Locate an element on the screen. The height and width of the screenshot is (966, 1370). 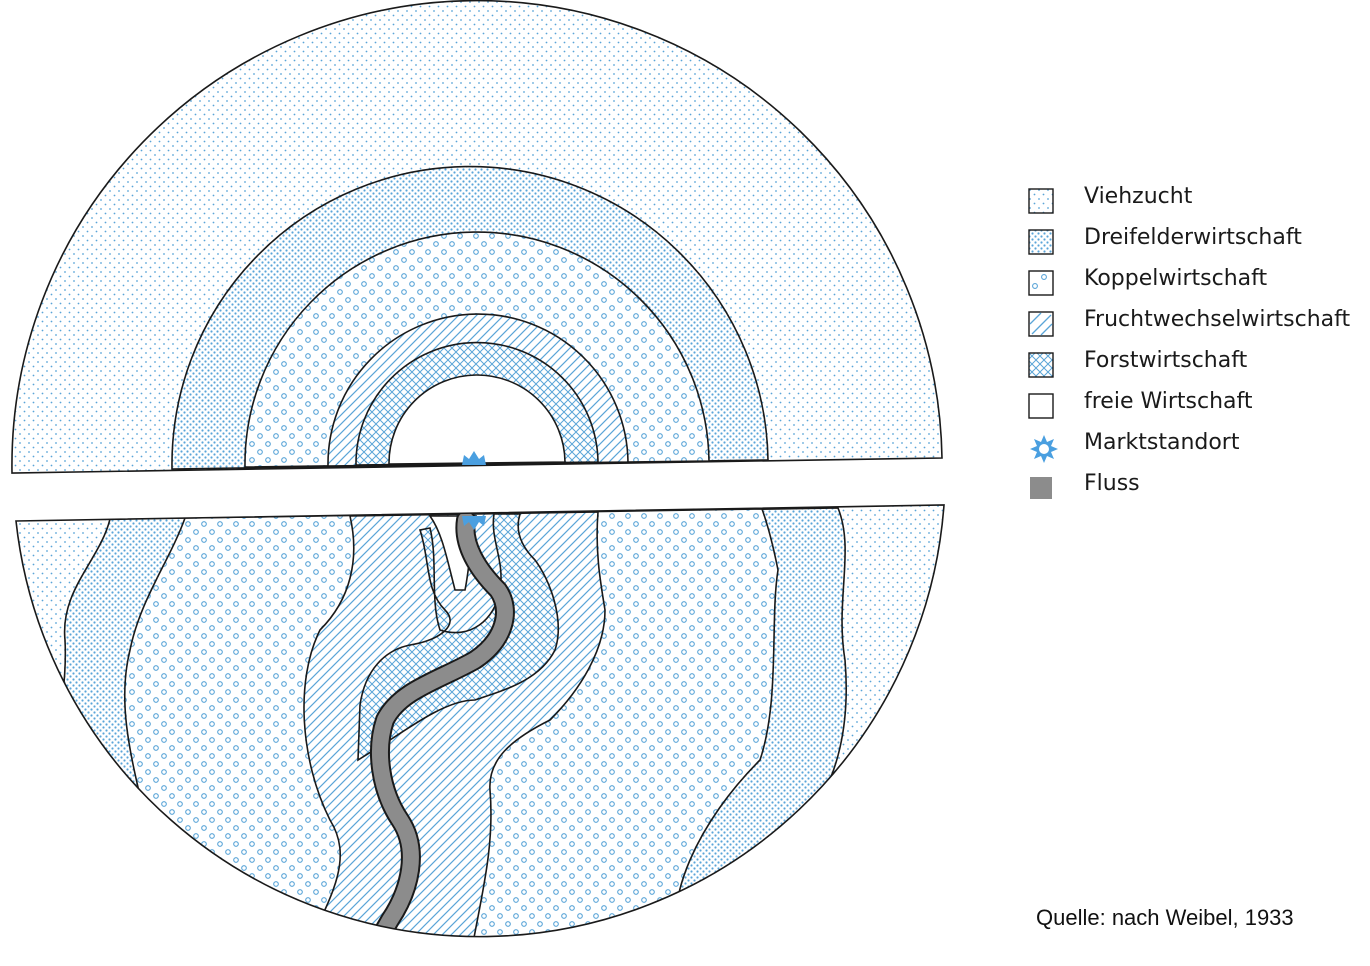
circles-swatch-icon is located at coordinates (1041, 283).